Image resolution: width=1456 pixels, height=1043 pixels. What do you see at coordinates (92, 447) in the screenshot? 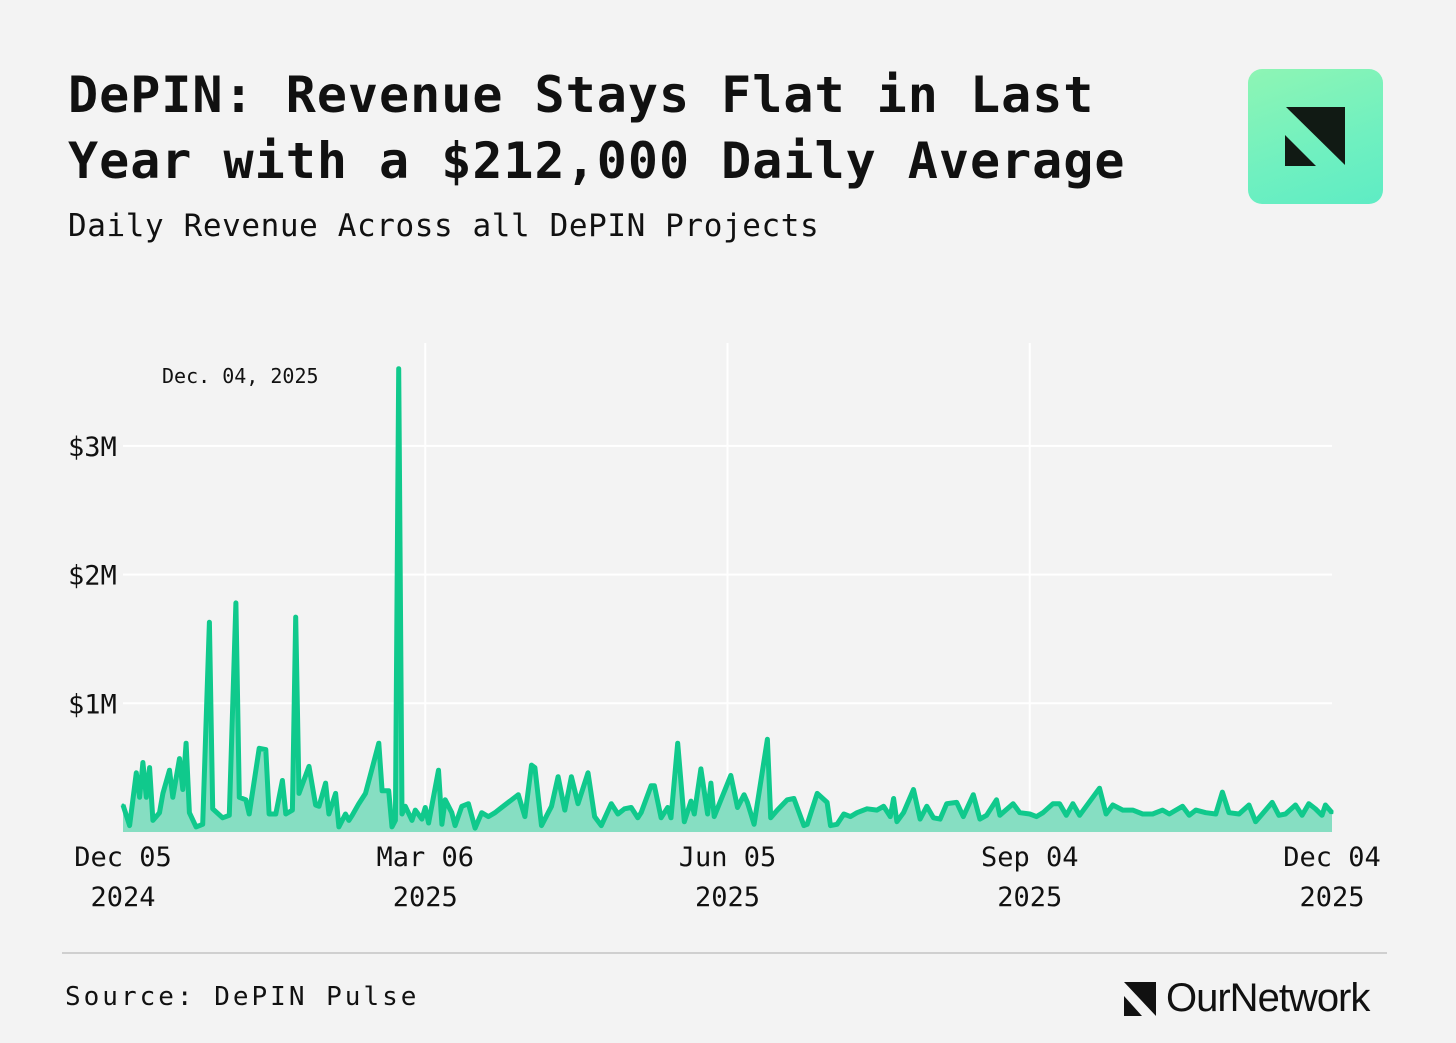
I see `y-tick-label: $3M` at bounding box center [92, 447].